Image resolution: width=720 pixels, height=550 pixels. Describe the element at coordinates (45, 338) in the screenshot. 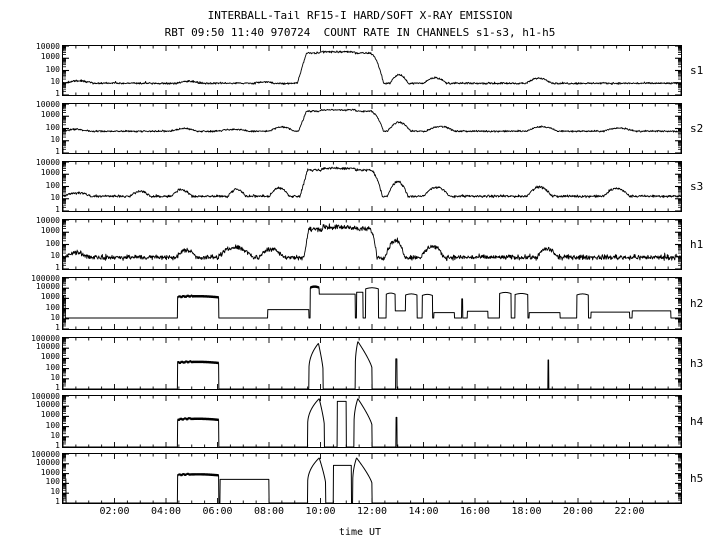

I see `y-tick-h3-100000: 100000` at that location.